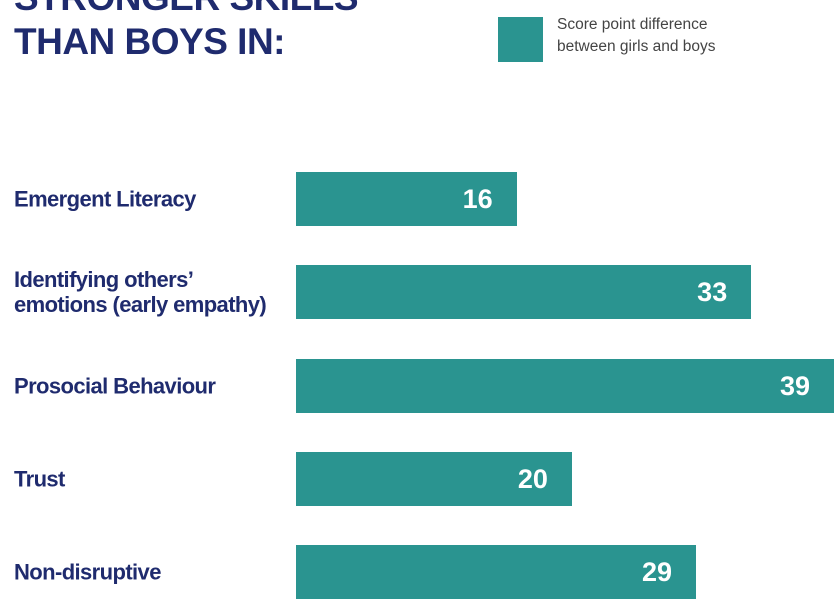 The image size is (834, 599). I want to click on legend-swatch, so click(520, 39).